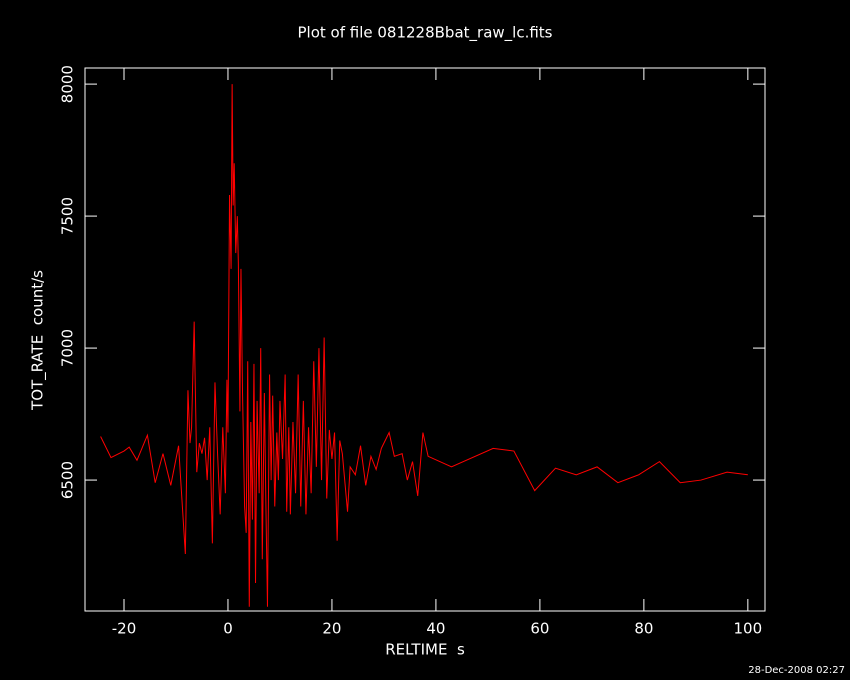 The width and height of the screenshot is (850, 680). What do you see at coordinates (425, 650) in the screenshot?
I see `x-axis-label: RELTIME s` at bounding box center [425, 650].